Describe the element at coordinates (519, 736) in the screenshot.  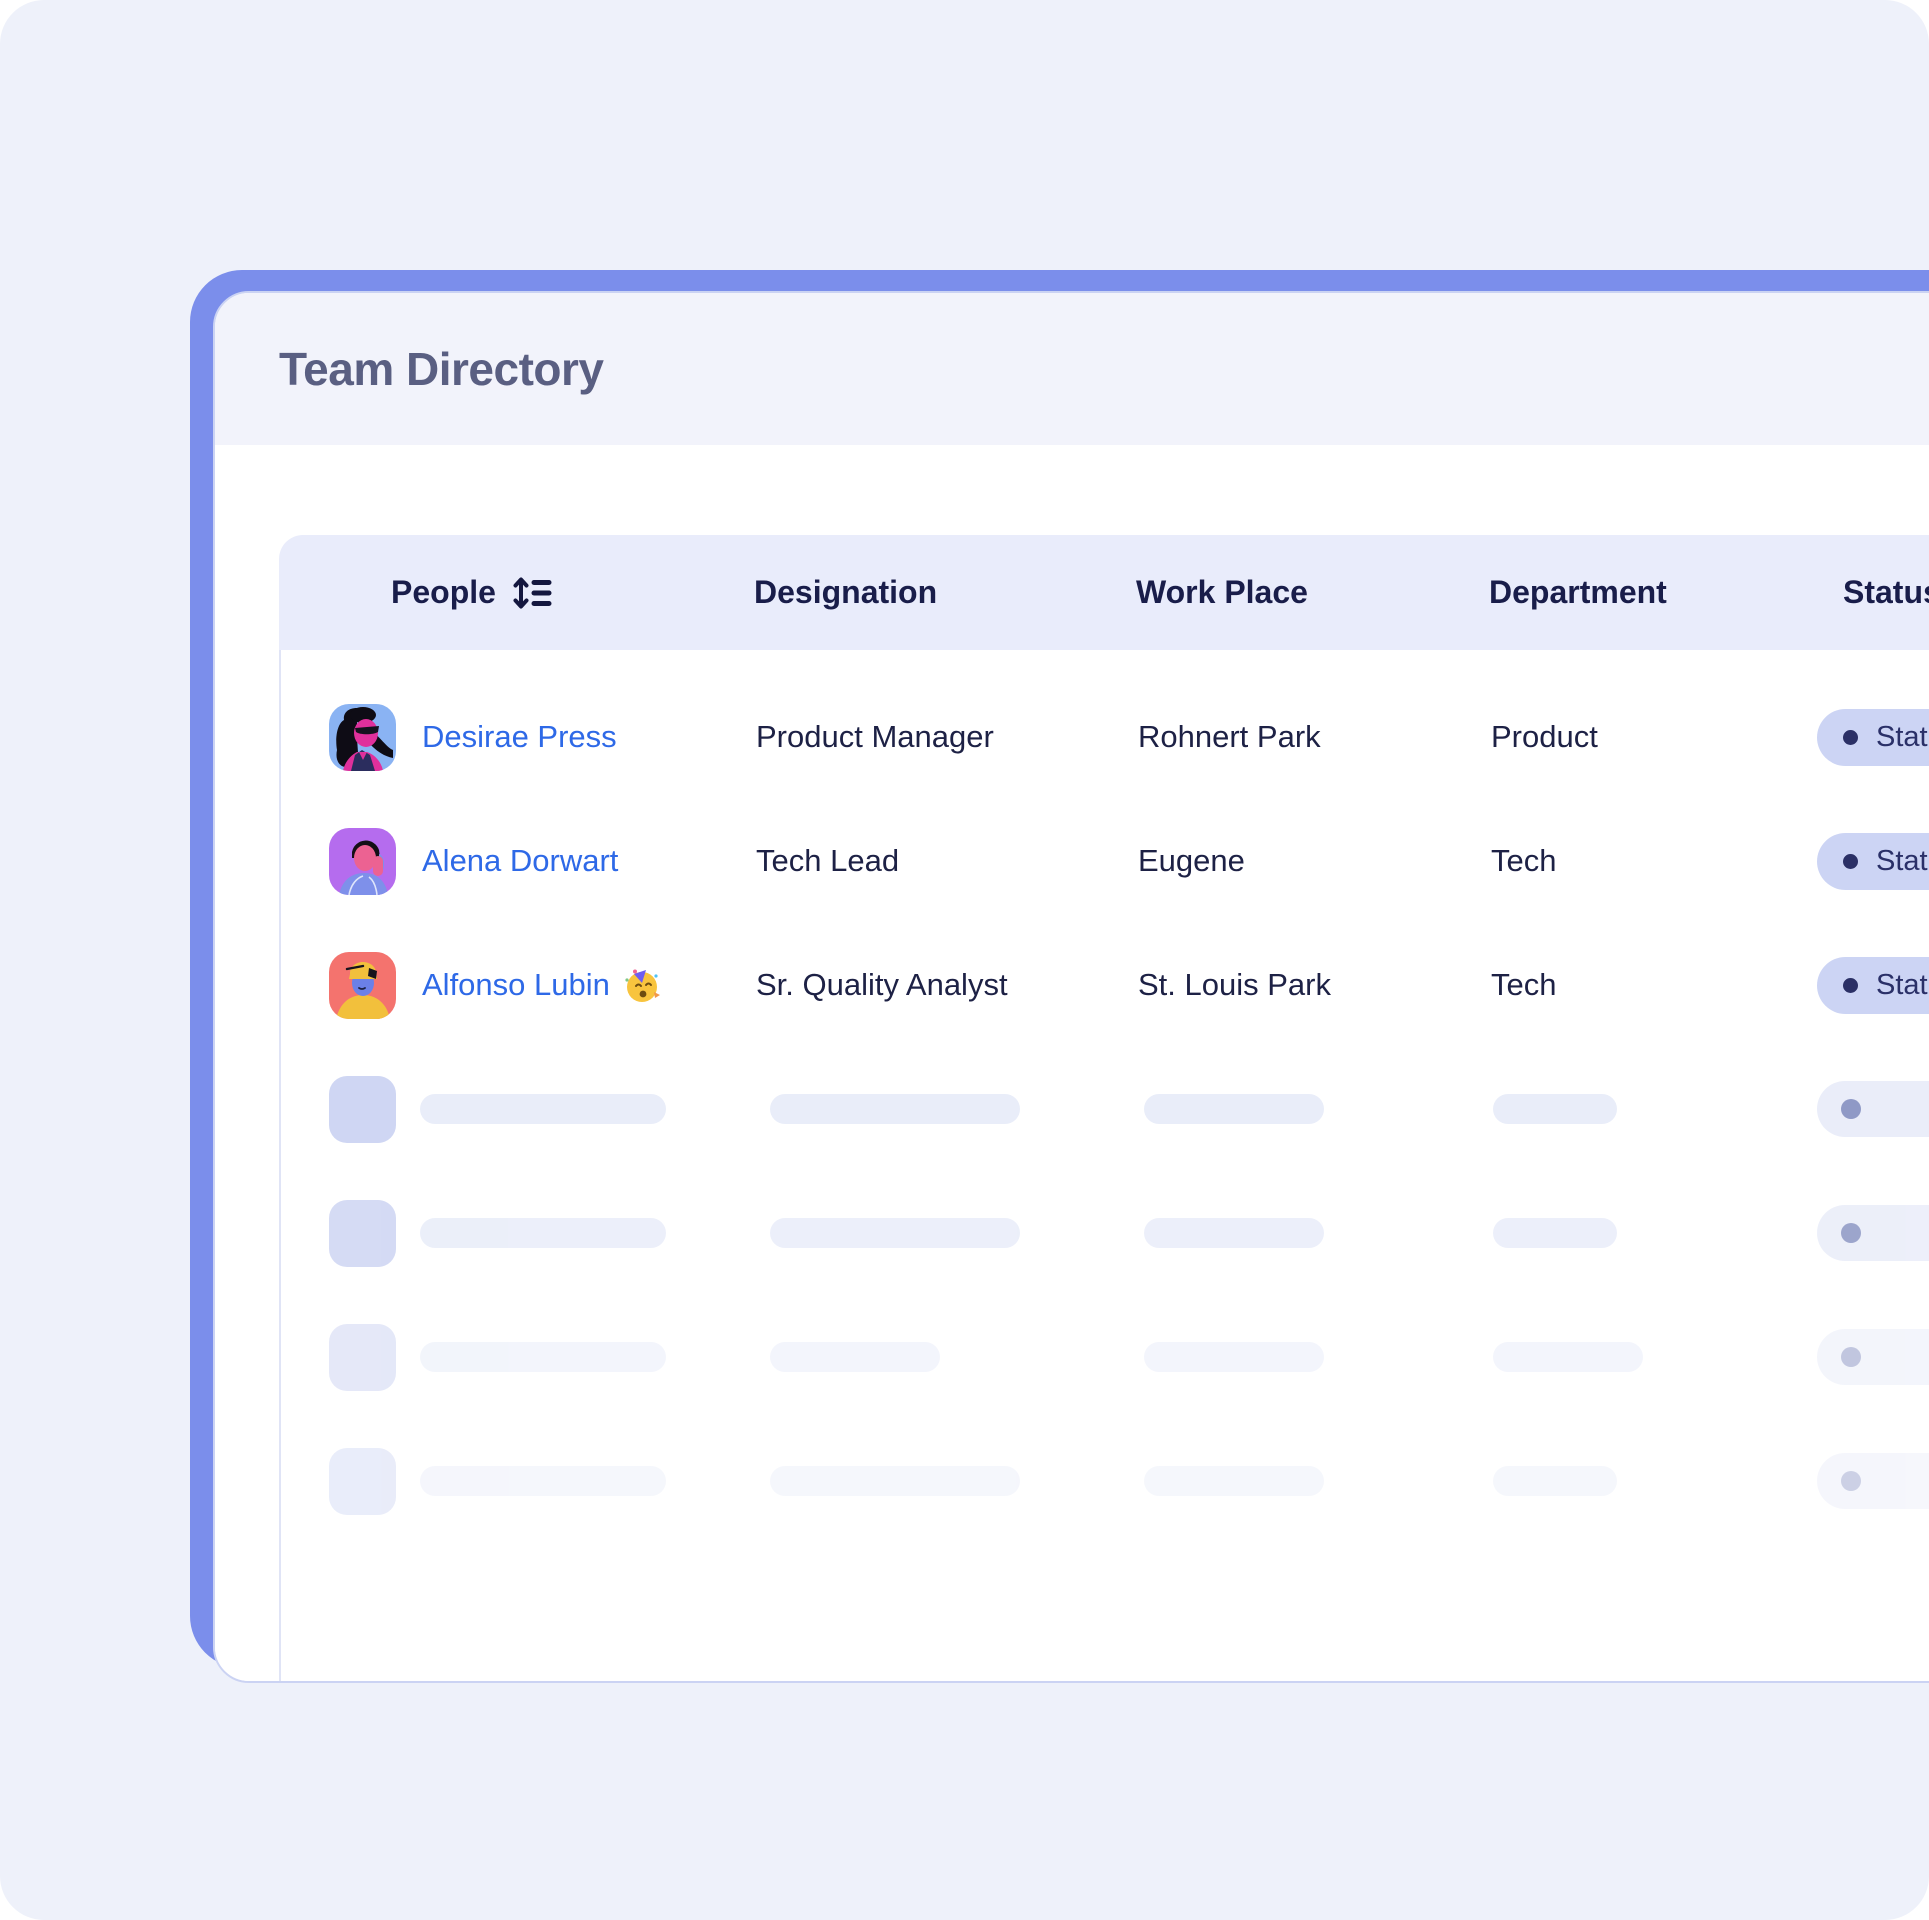
I see `person-name-link: Desirae Press` at that location.